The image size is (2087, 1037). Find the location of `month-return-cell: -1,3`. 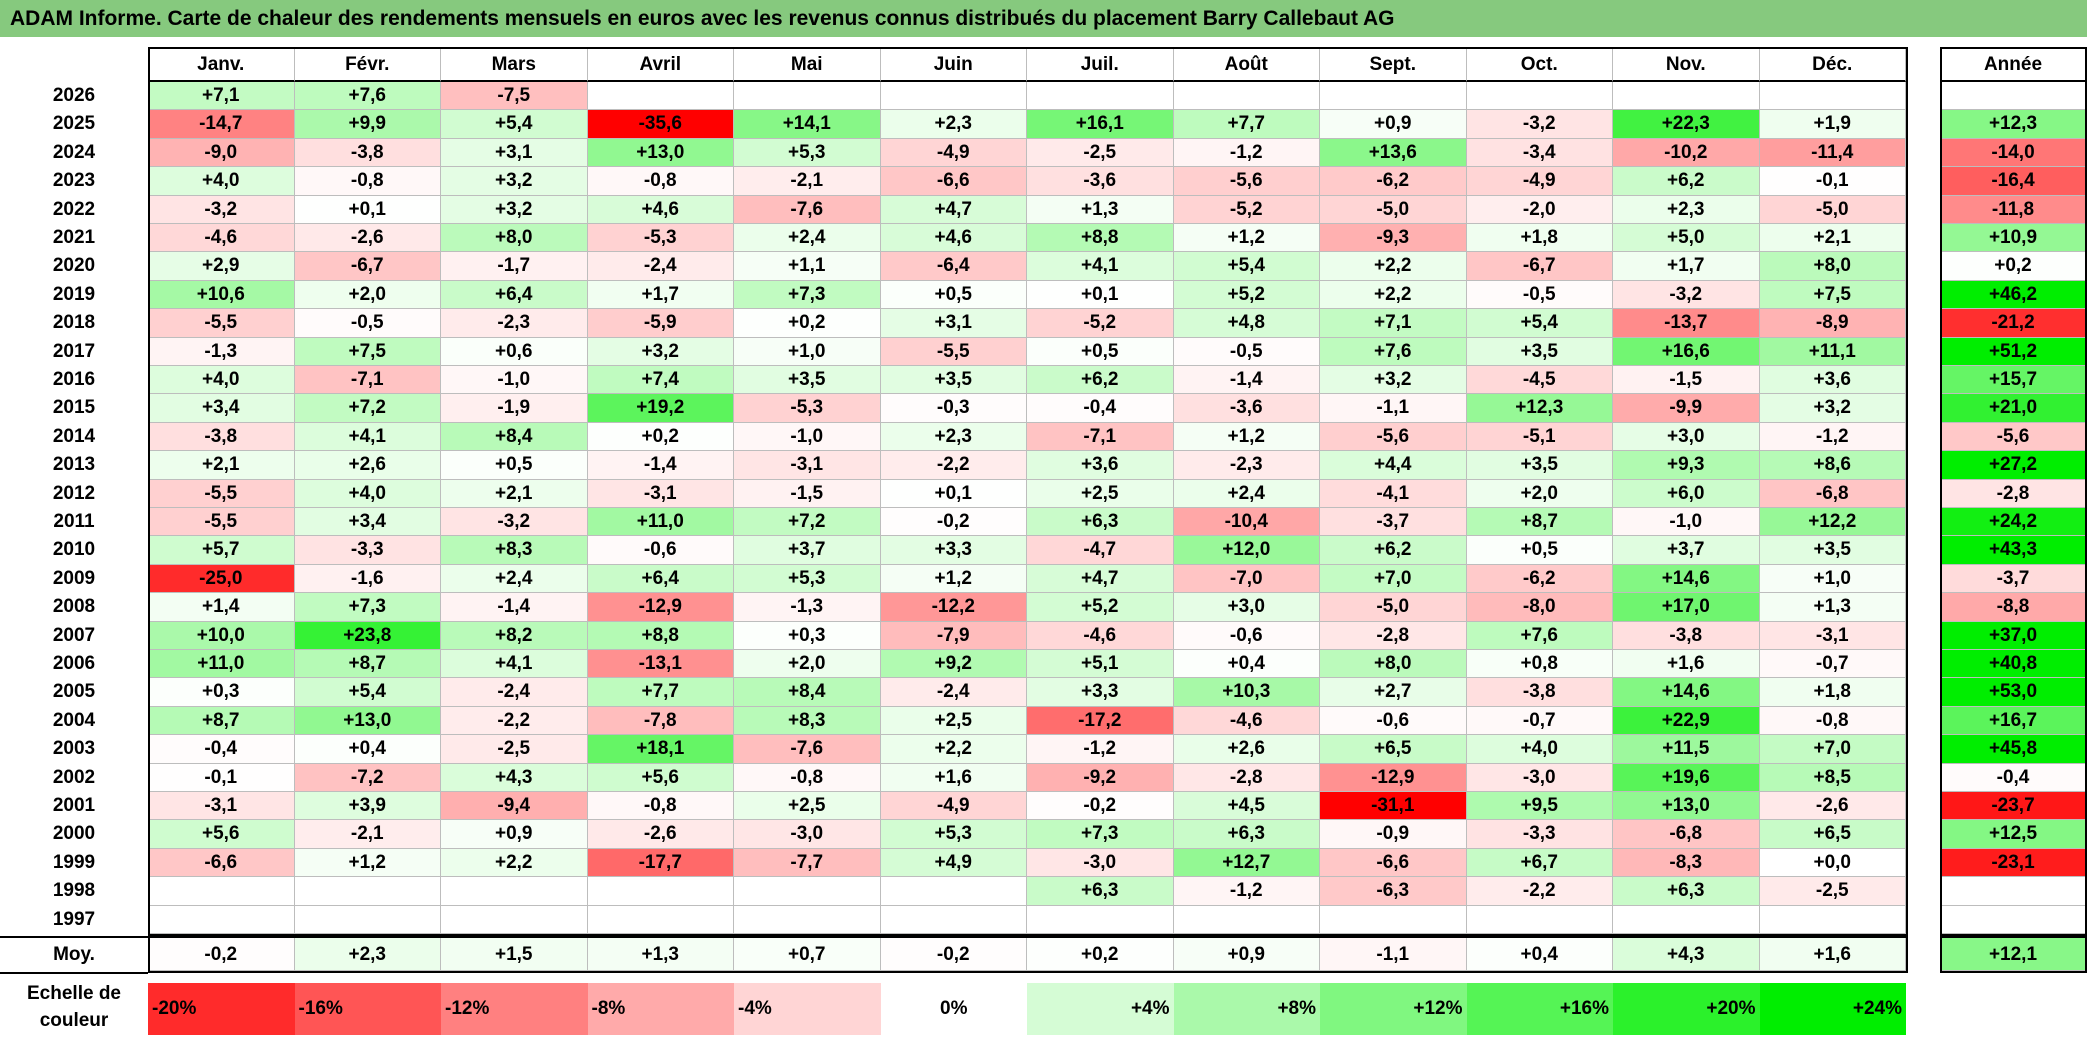

month-return-cell: -1,3 is located at coordinates (807, 607).